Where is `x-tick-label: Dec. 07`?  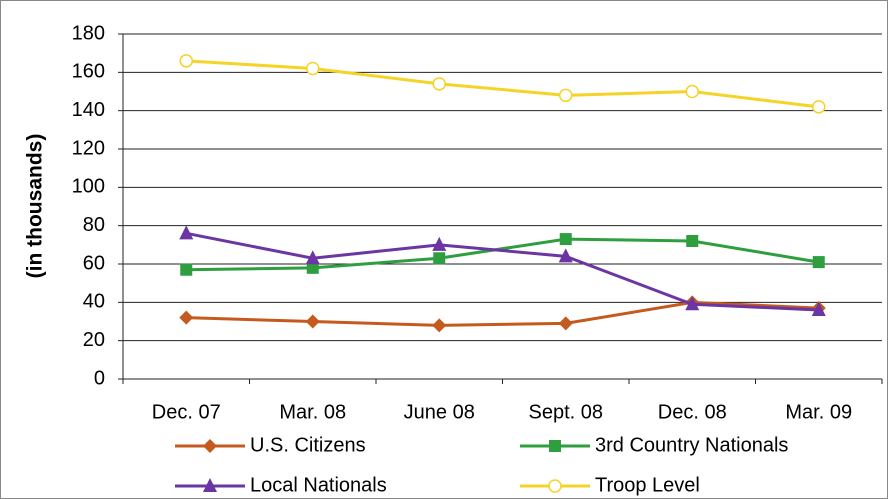 x-tick-label: Dec. 07 is located at coordinates (186, 412).